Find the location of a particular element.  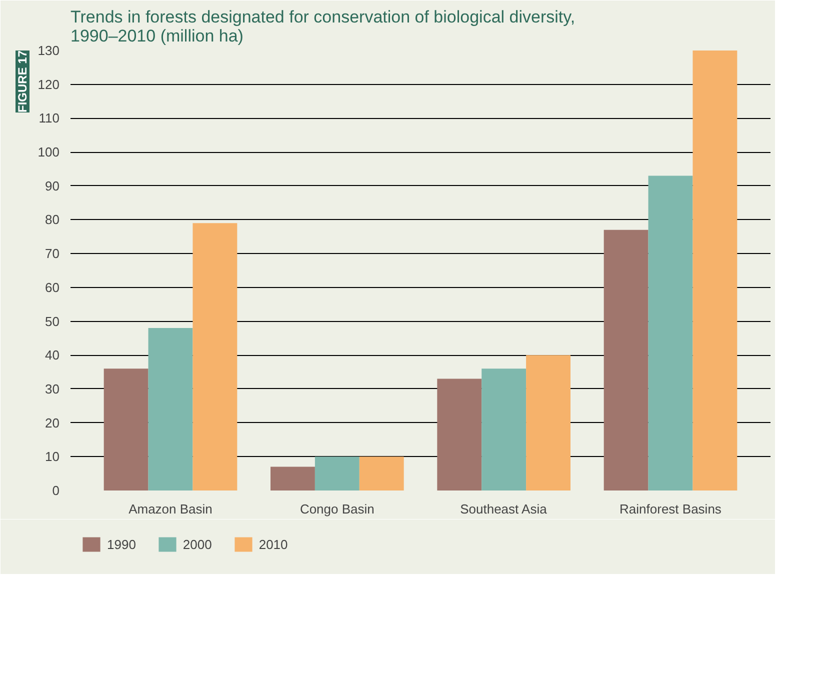

chart-title: Trends in forests designated for conservation of biological diversity, 1990–2010 (million ha) is located at coordinates (323, 27).